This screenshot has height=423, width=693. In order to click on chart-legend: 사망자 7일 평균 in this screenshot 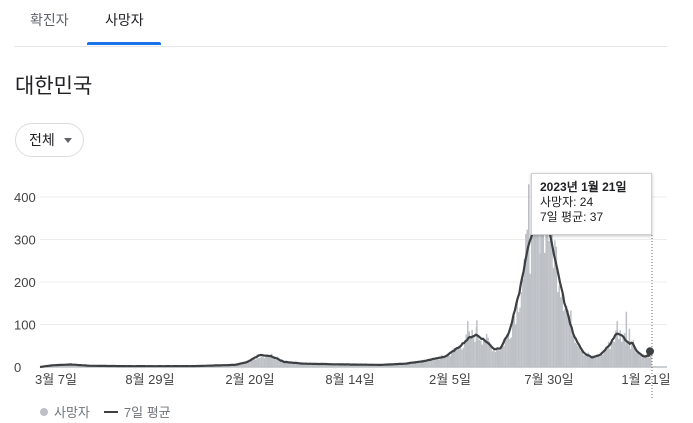, I will do `click(105, 411)`.